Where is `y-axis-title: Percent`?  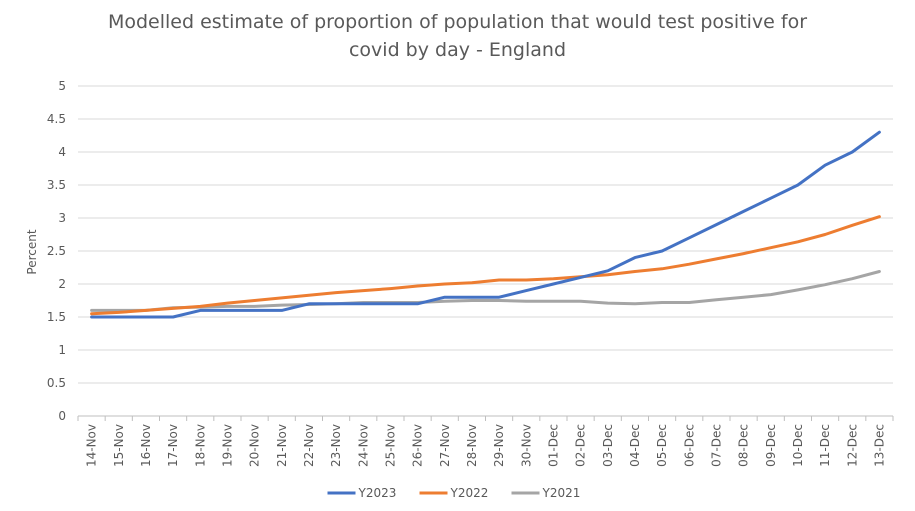
y-axis-title: Percent is located at coordinates (32, 251).